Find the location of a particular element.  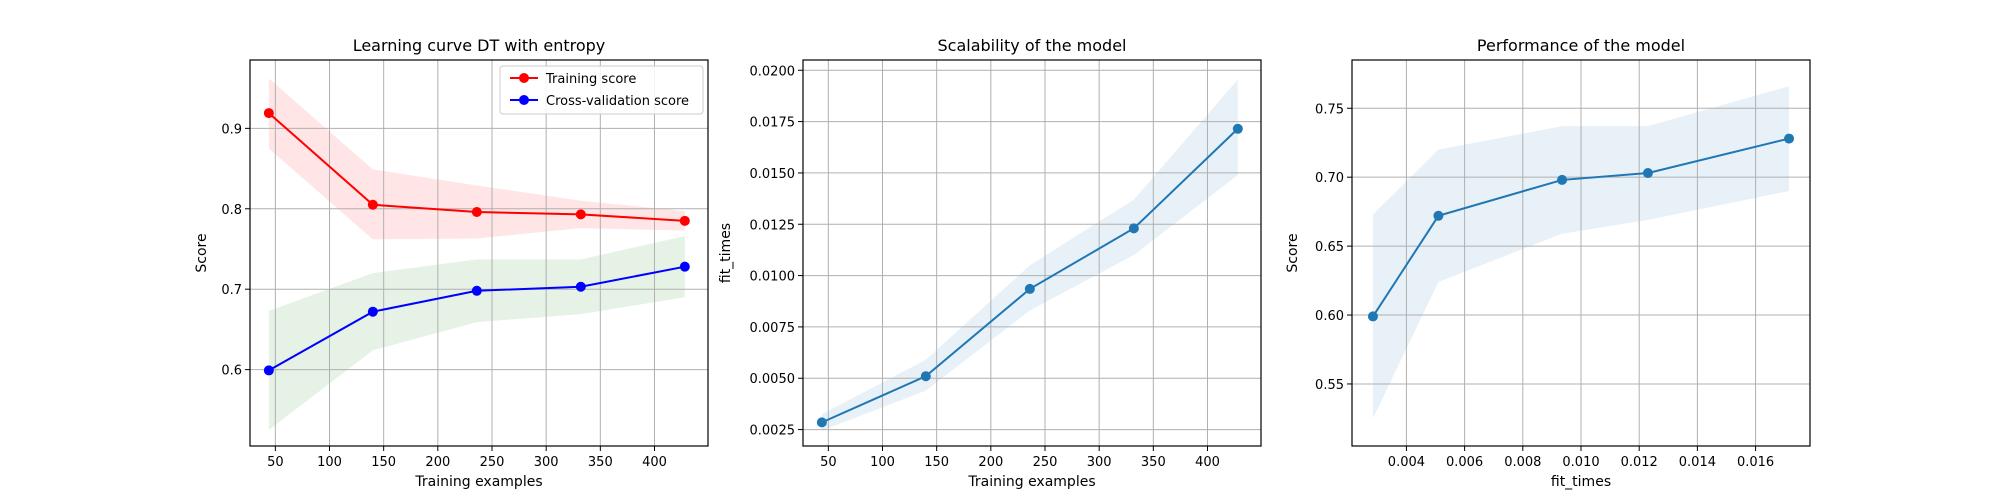

legend: Training score Cross-validation score is located at coordinates (601, 90).